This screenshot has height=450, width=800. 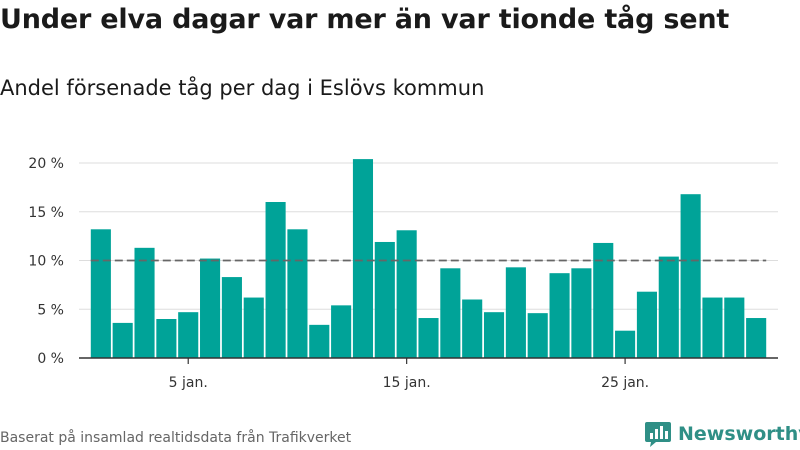 I want to click on newsworthy-logo-icon, so click(x=658, y=434).